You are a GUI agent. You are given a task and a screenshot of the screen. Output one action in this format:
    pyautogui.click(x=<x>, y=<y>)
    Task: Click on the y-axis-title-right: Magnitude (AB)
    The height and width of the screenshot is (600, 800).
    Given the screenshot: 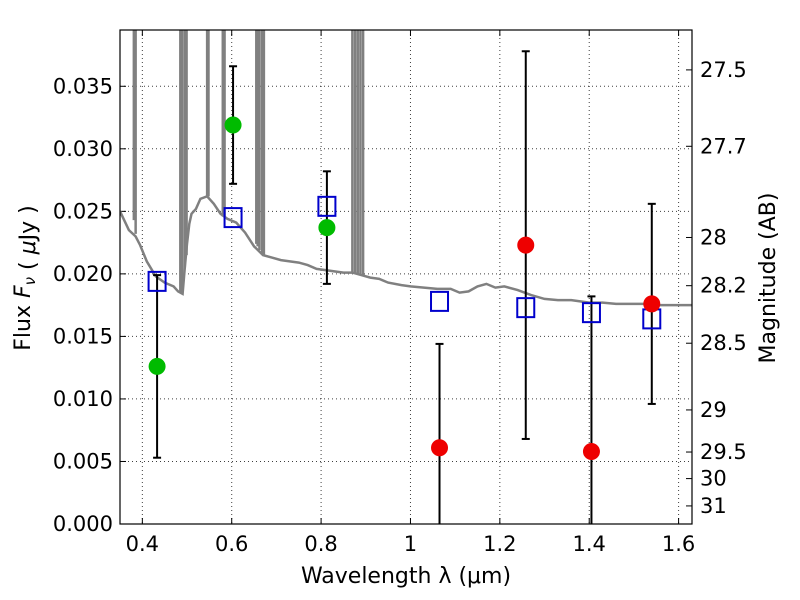 What is the action you would take?
    pyautogui.click(x=768, y=278)
    